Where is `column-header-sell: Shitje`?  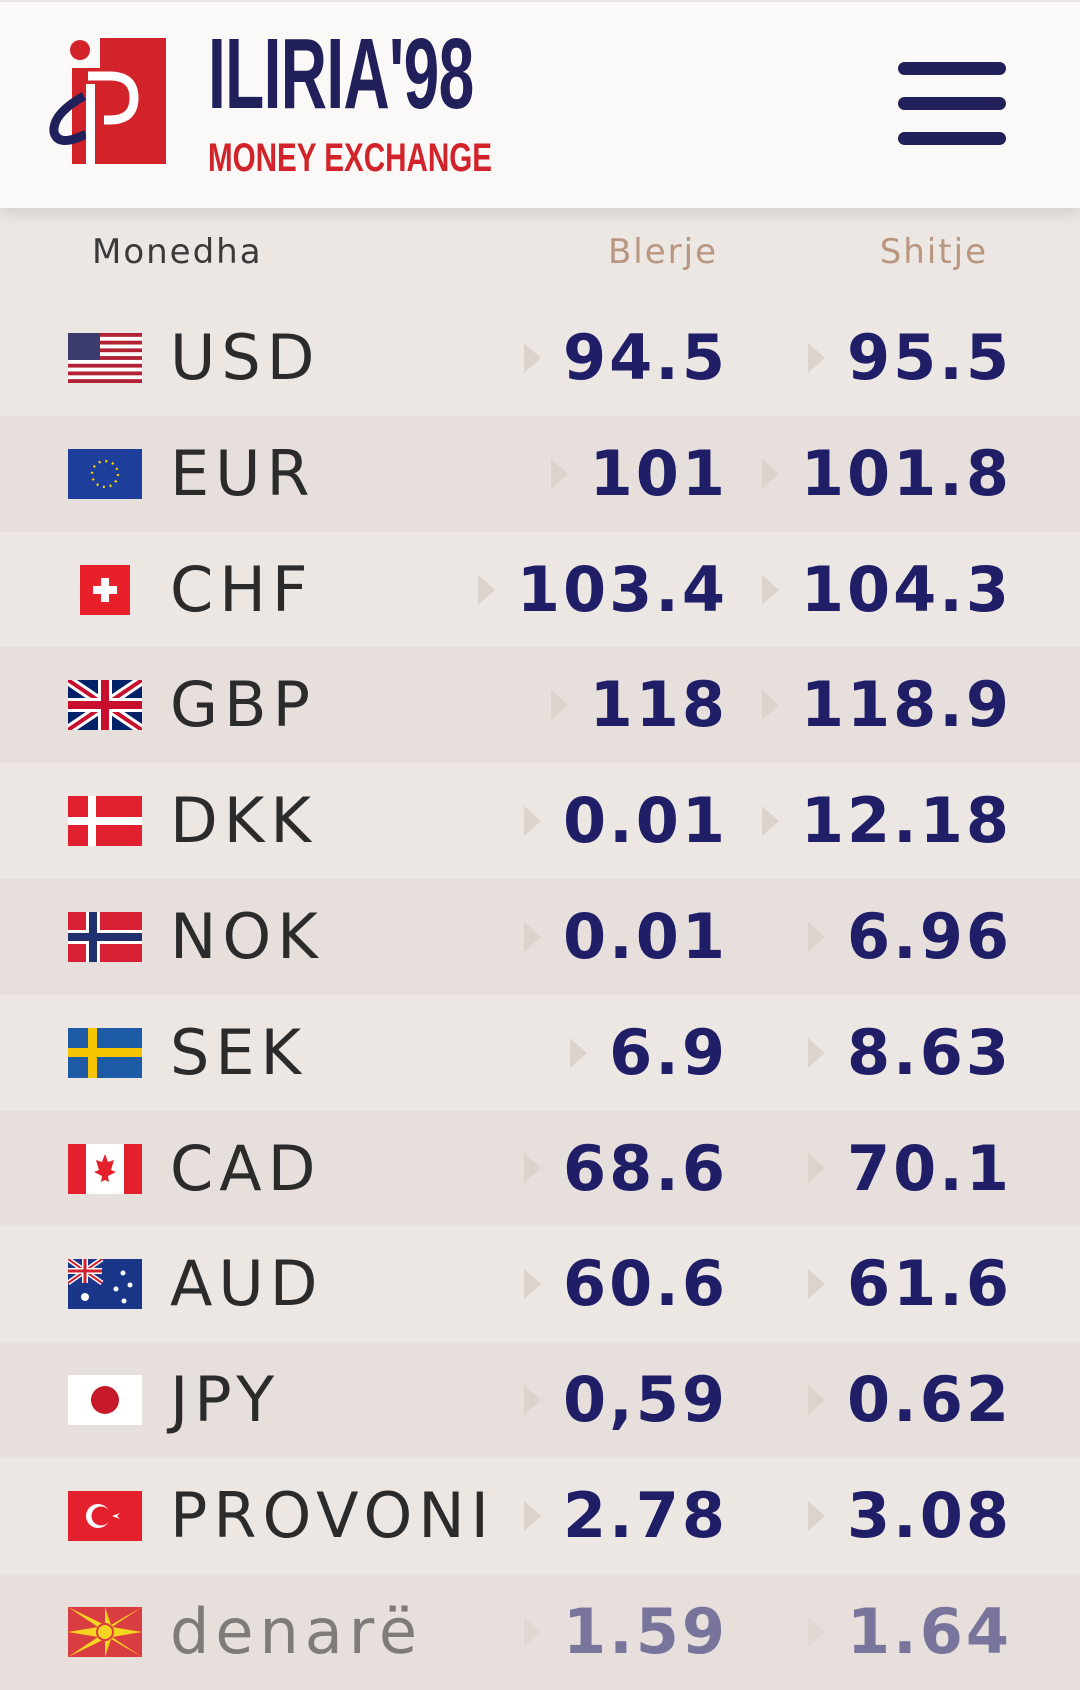
column-header-sell: Shitje is located at coordinates (933, 252).